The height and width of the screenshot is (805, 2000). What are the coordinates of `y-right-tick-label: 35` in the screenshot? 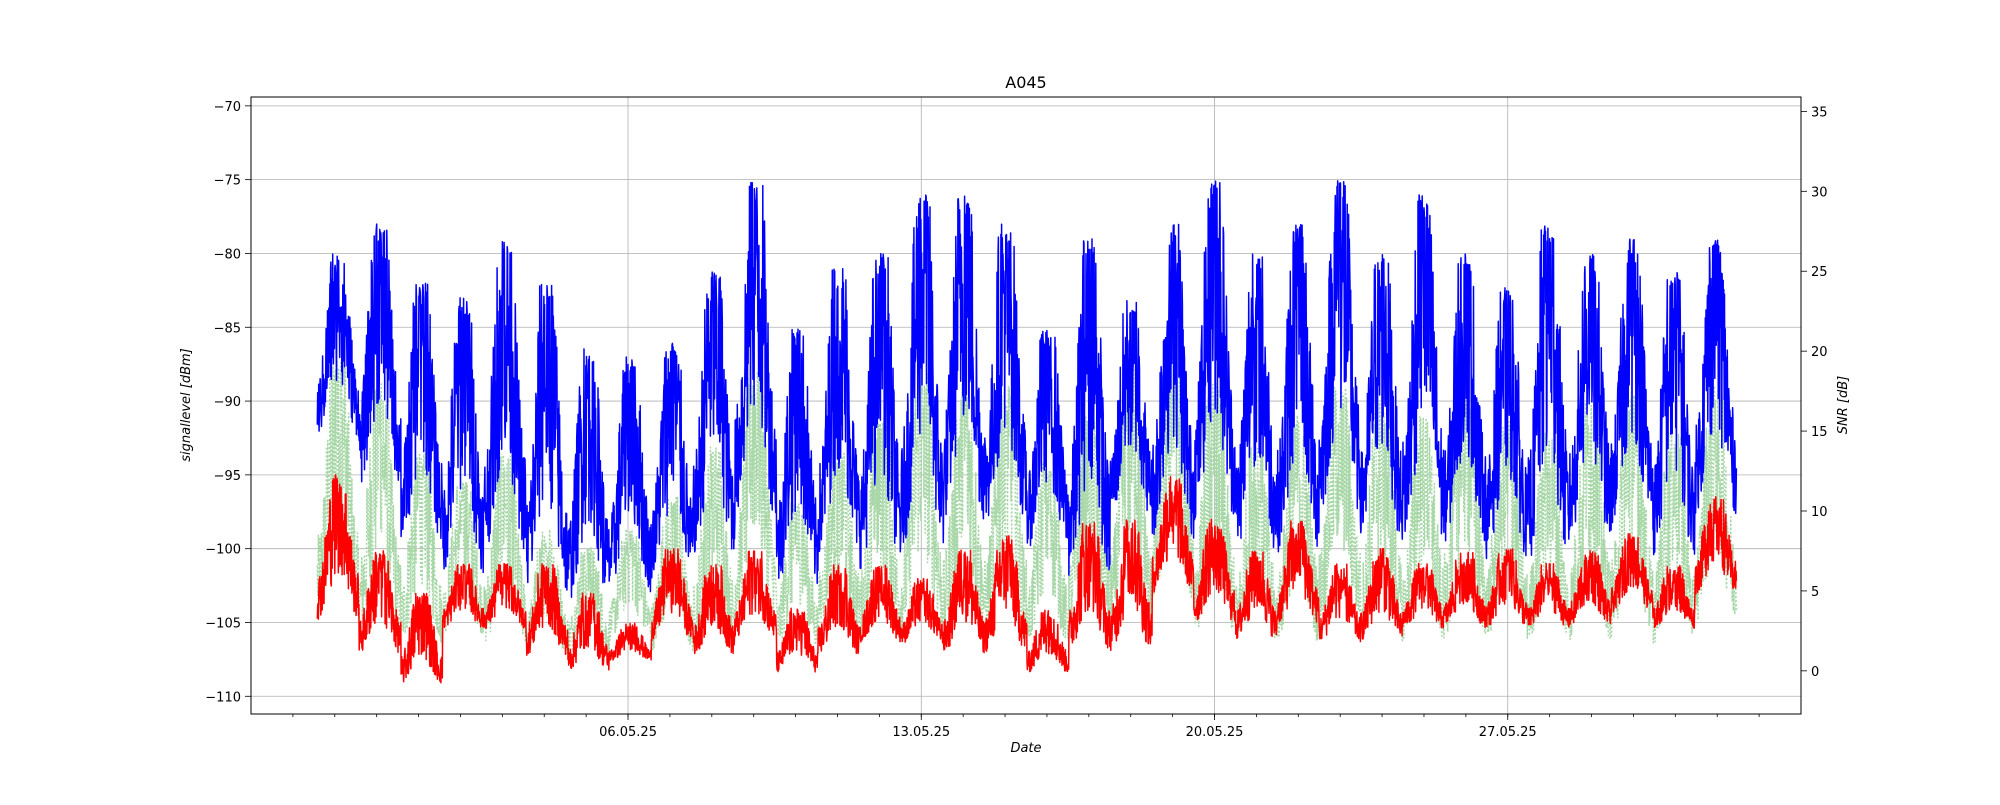 It's located at (1819, 112).